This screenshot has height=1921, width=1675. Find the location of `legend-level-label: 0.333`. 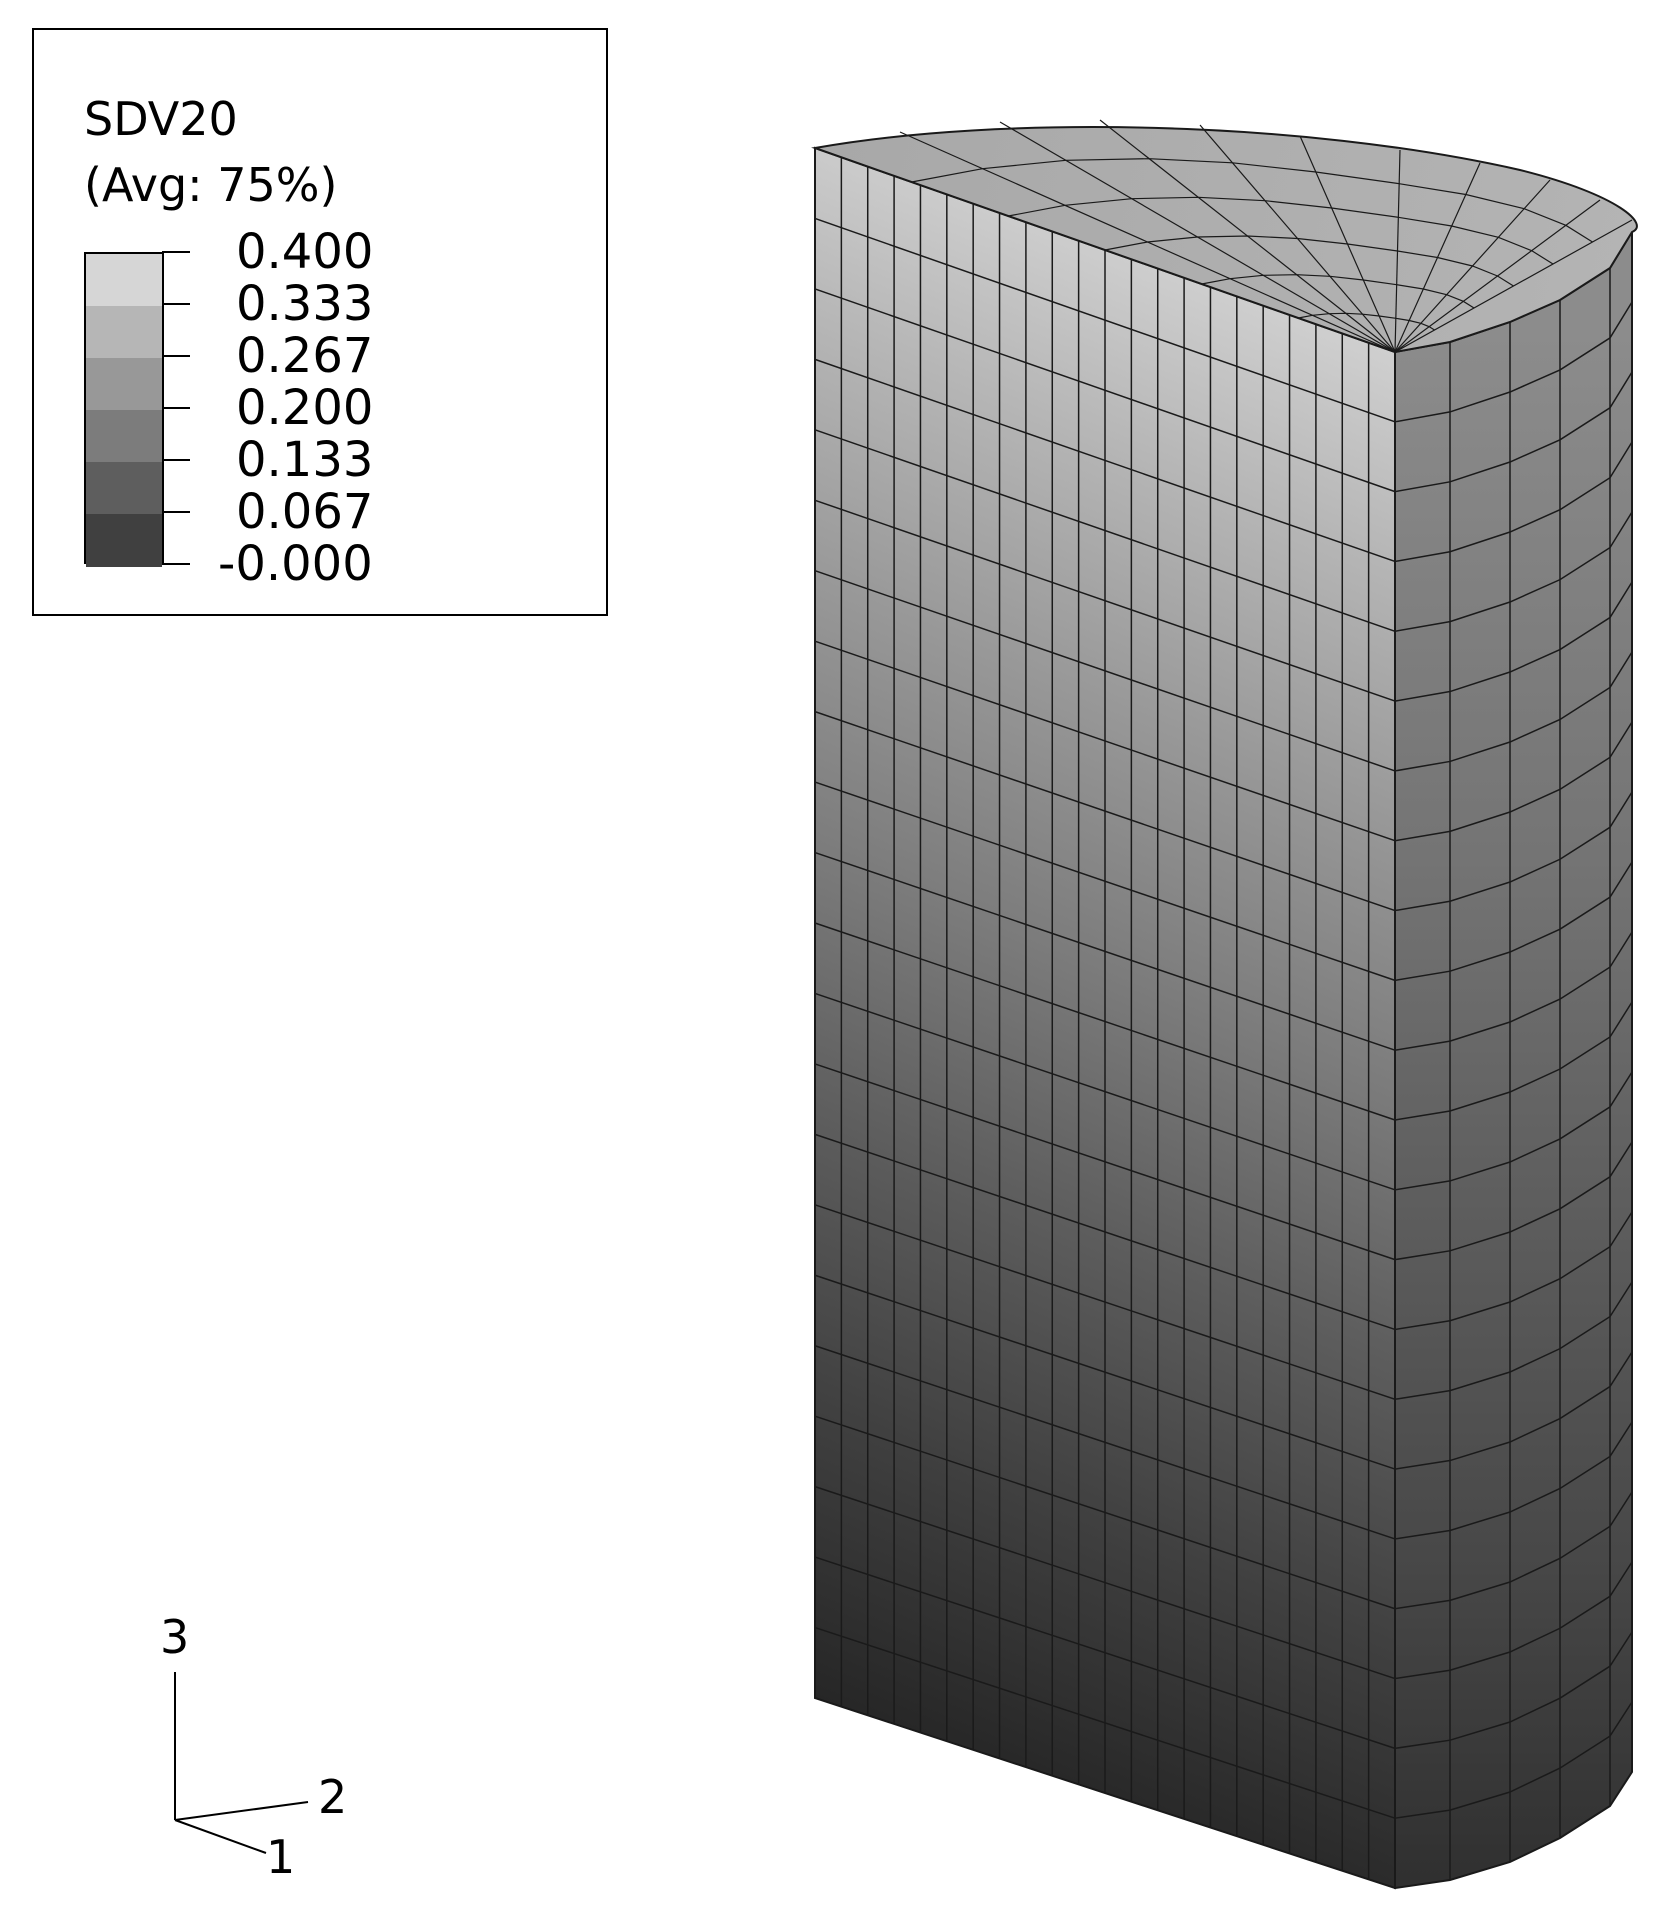

legend-level-label: 0.333 is located at coordinates (305, 304).